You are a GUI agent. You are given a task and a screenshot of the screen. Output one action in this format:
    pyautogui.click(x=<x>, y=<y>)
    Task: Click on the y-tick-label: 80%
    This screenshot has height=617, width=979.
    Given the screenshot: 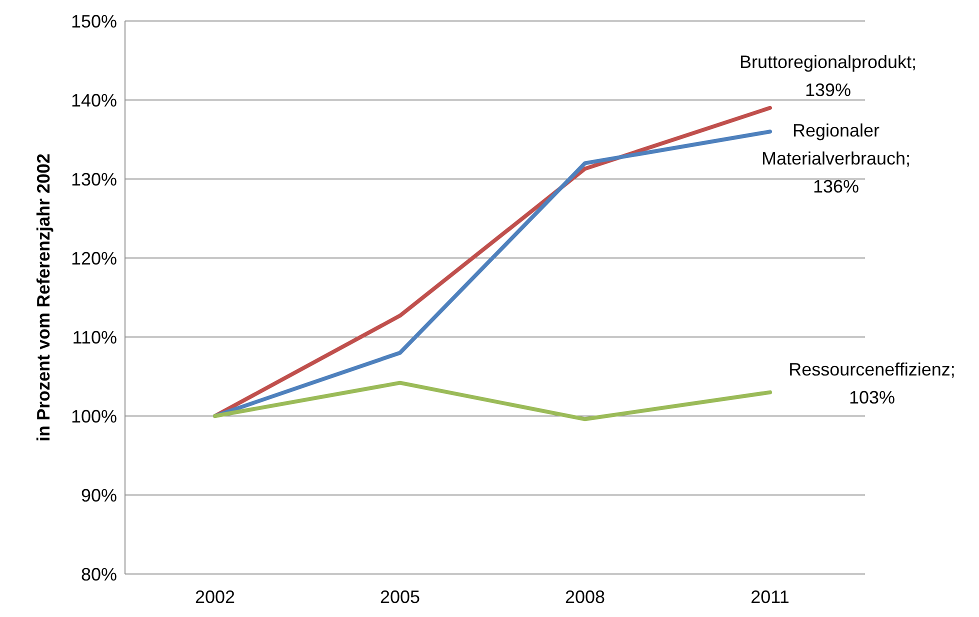 What is the action you would take?
    pyautogui.click(x=98, y=574)
    